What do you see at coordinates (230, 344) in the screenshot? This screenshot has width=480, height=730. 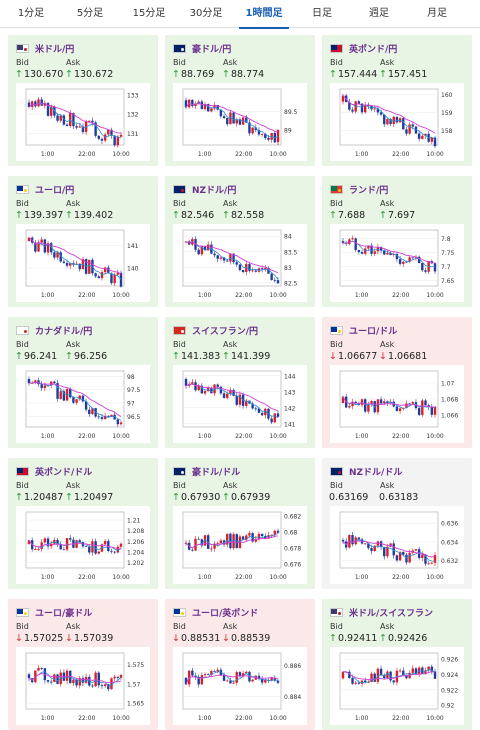 I see `ask-label: Ask` at bounding box center [230, 344].